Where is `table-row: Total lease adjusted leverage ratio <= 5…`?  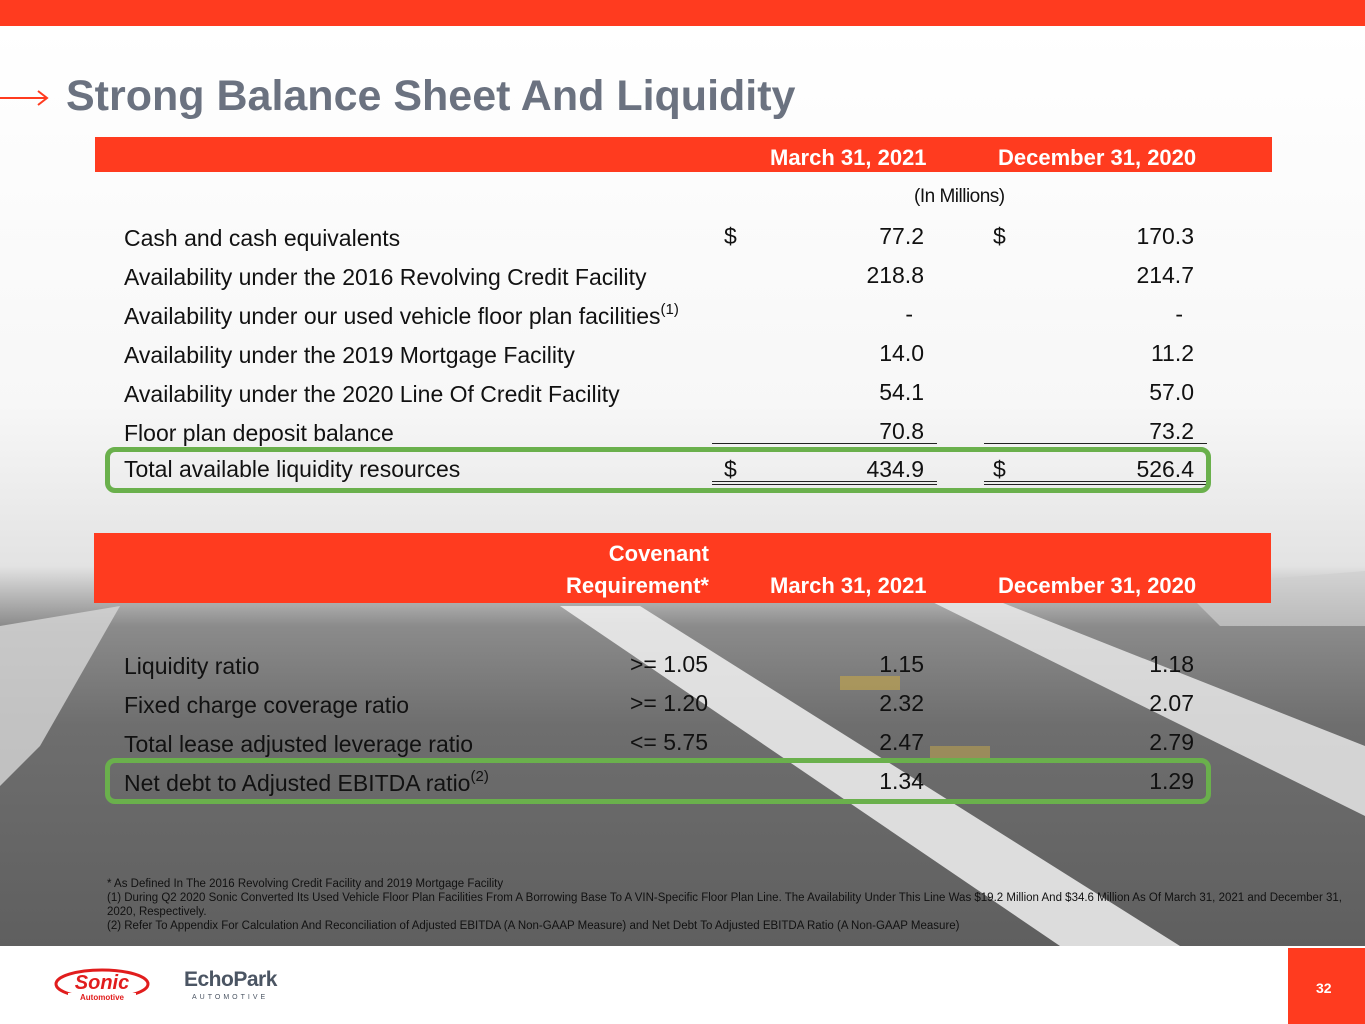 table-row: Total lease adjusted leverage ratio <= 5… is located at coordinates (682, 747).